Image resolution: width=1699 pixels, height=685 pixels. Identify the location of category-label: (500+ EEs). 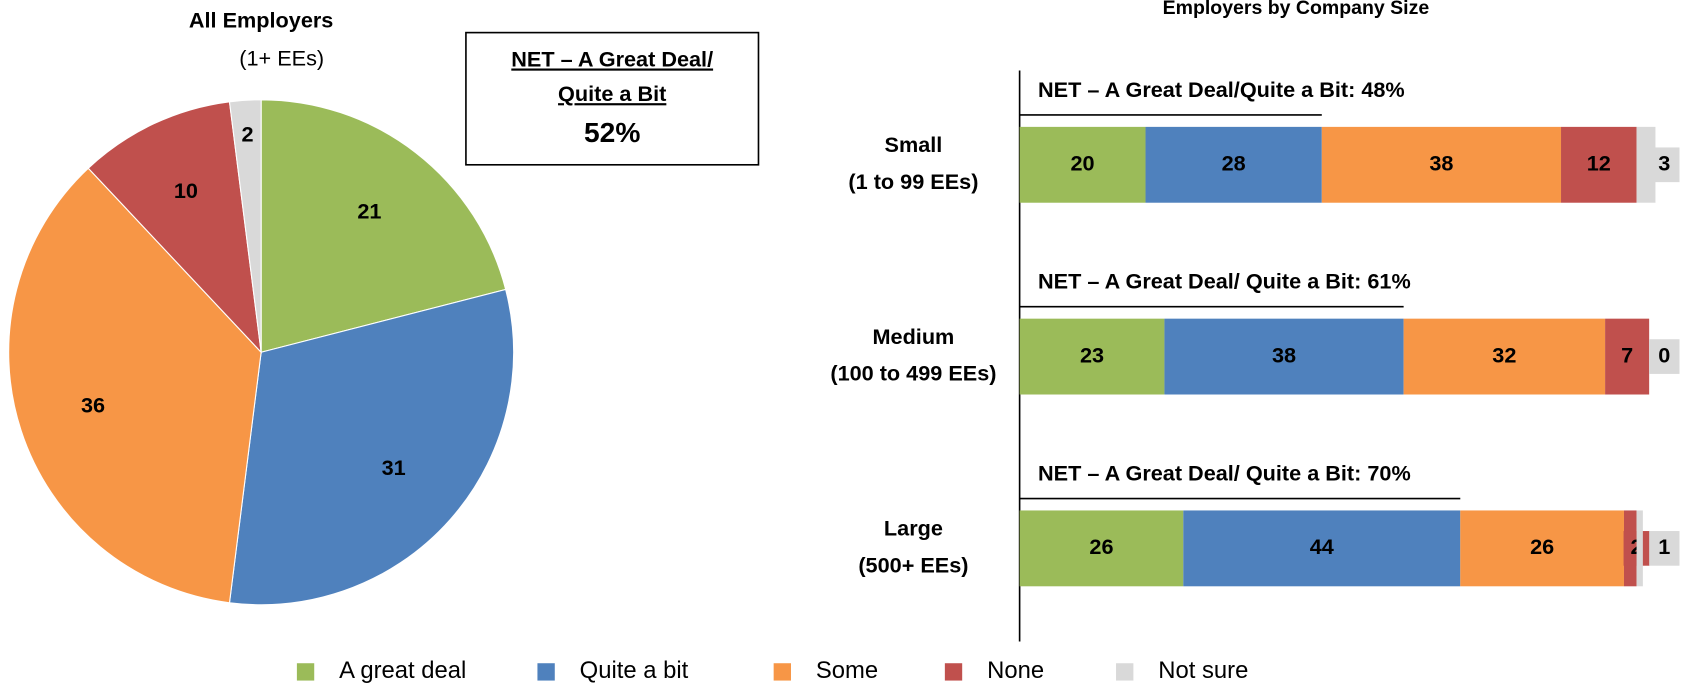
(913, 565).